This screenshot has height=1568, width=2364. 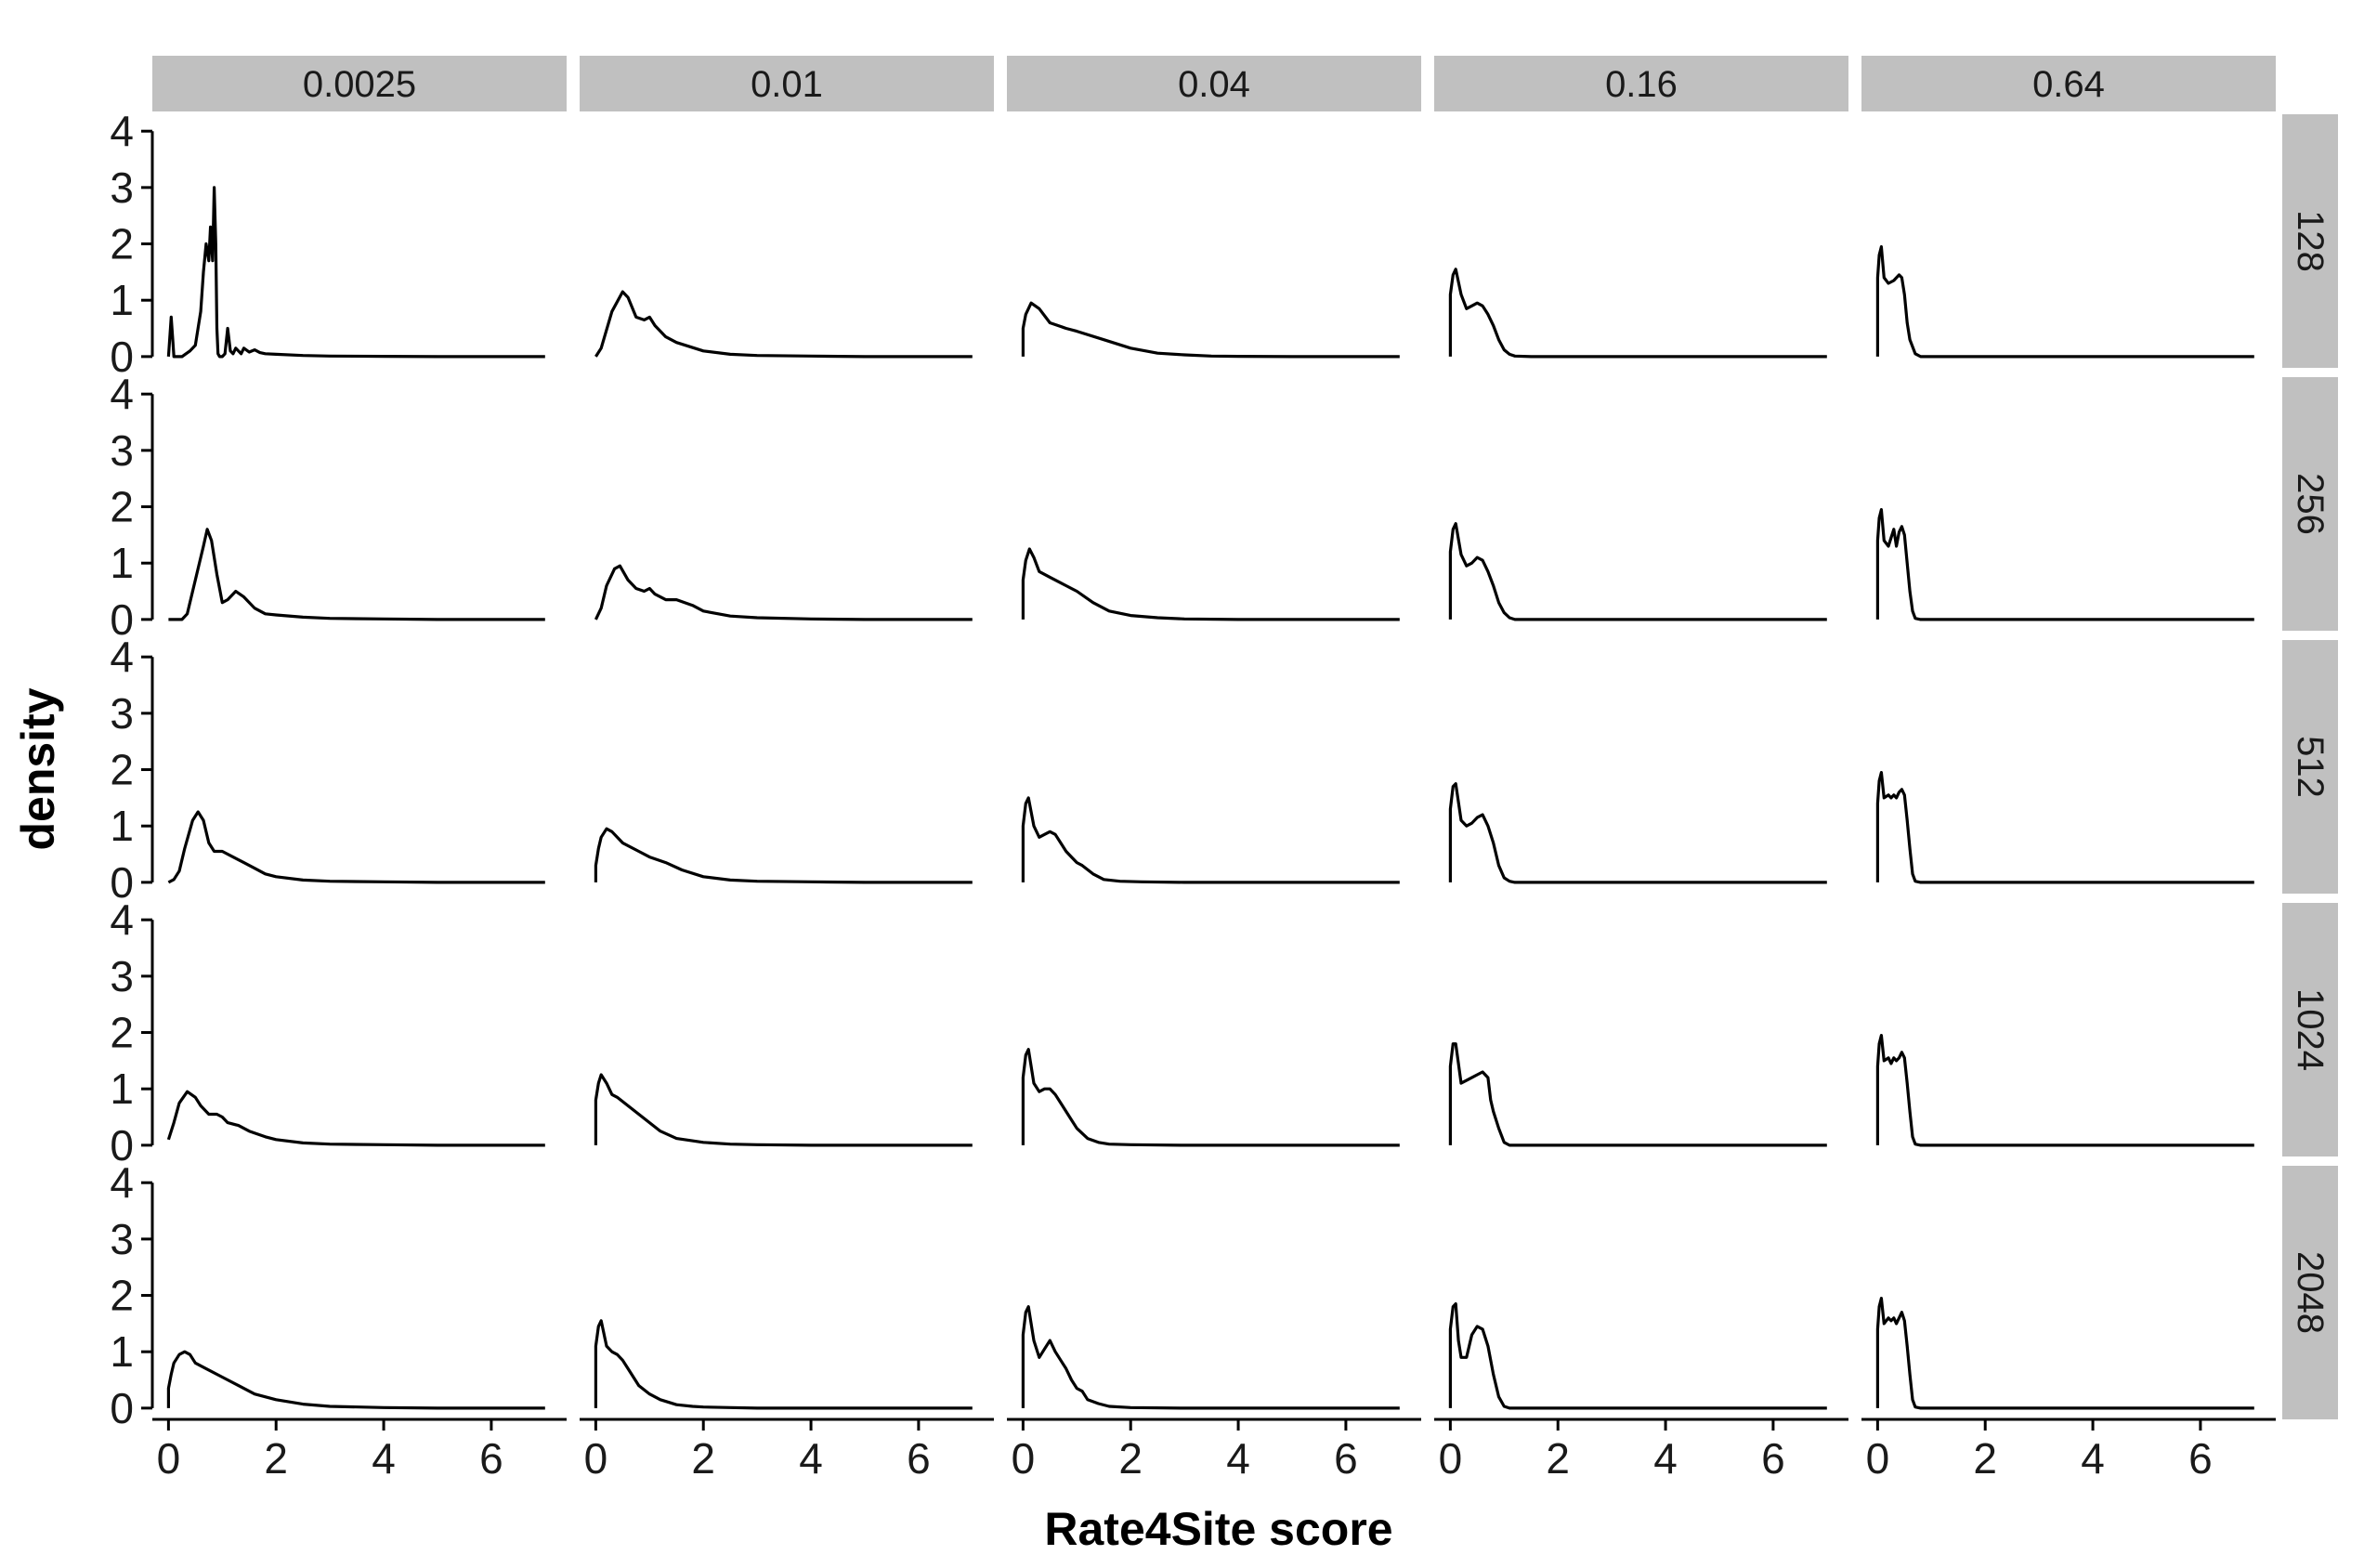 I want to click on column-strip-label: 0.0025, so click(x=360, y=84).